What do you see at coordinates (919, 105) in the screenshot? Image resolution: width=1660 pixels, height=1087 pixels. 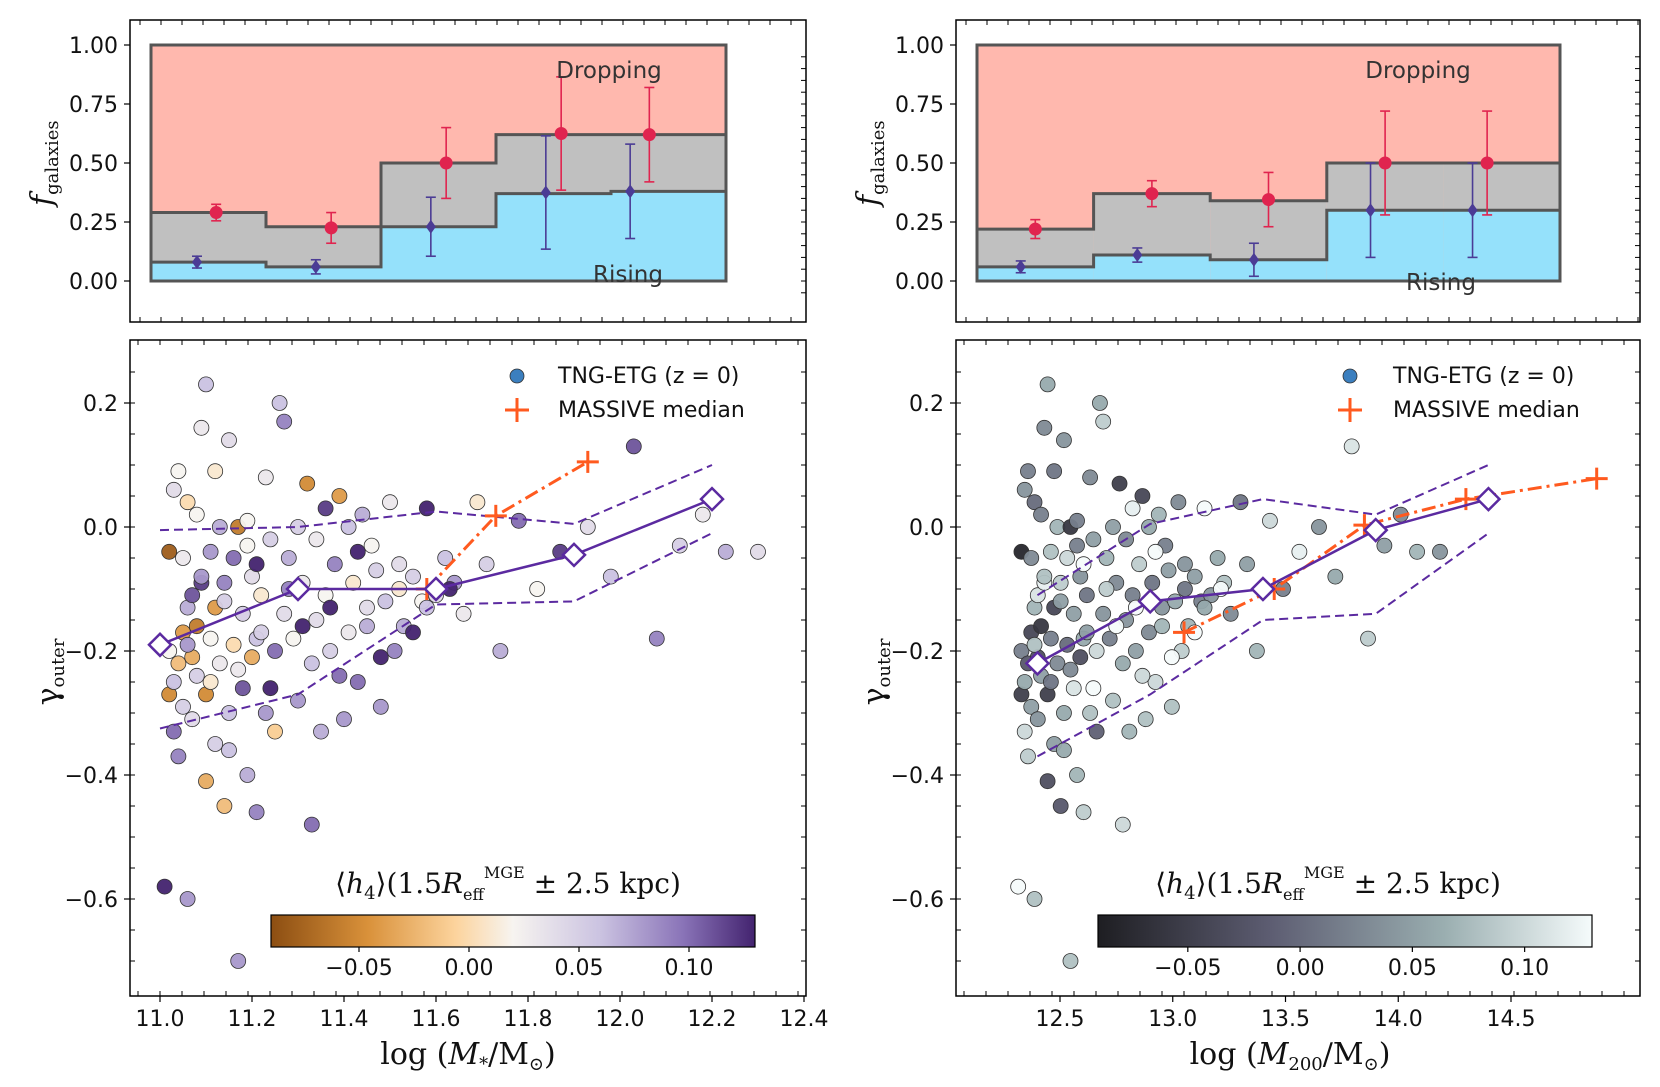 I see `y-tick-label: 0.75` at bounding box center [919, 105].